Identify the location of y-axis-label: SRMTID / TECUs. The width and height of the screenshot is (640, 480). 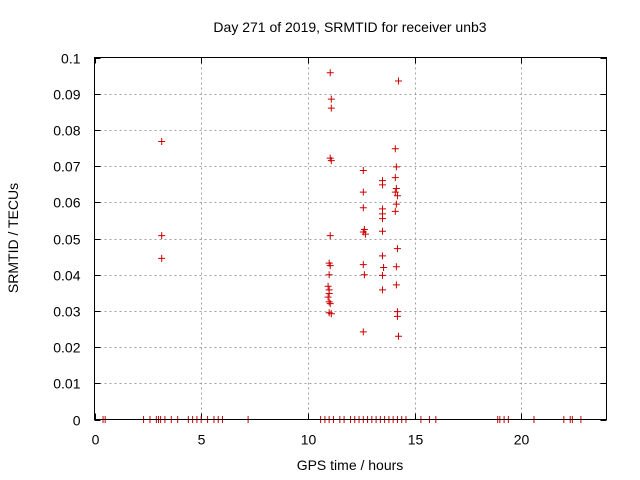
(13, 238).